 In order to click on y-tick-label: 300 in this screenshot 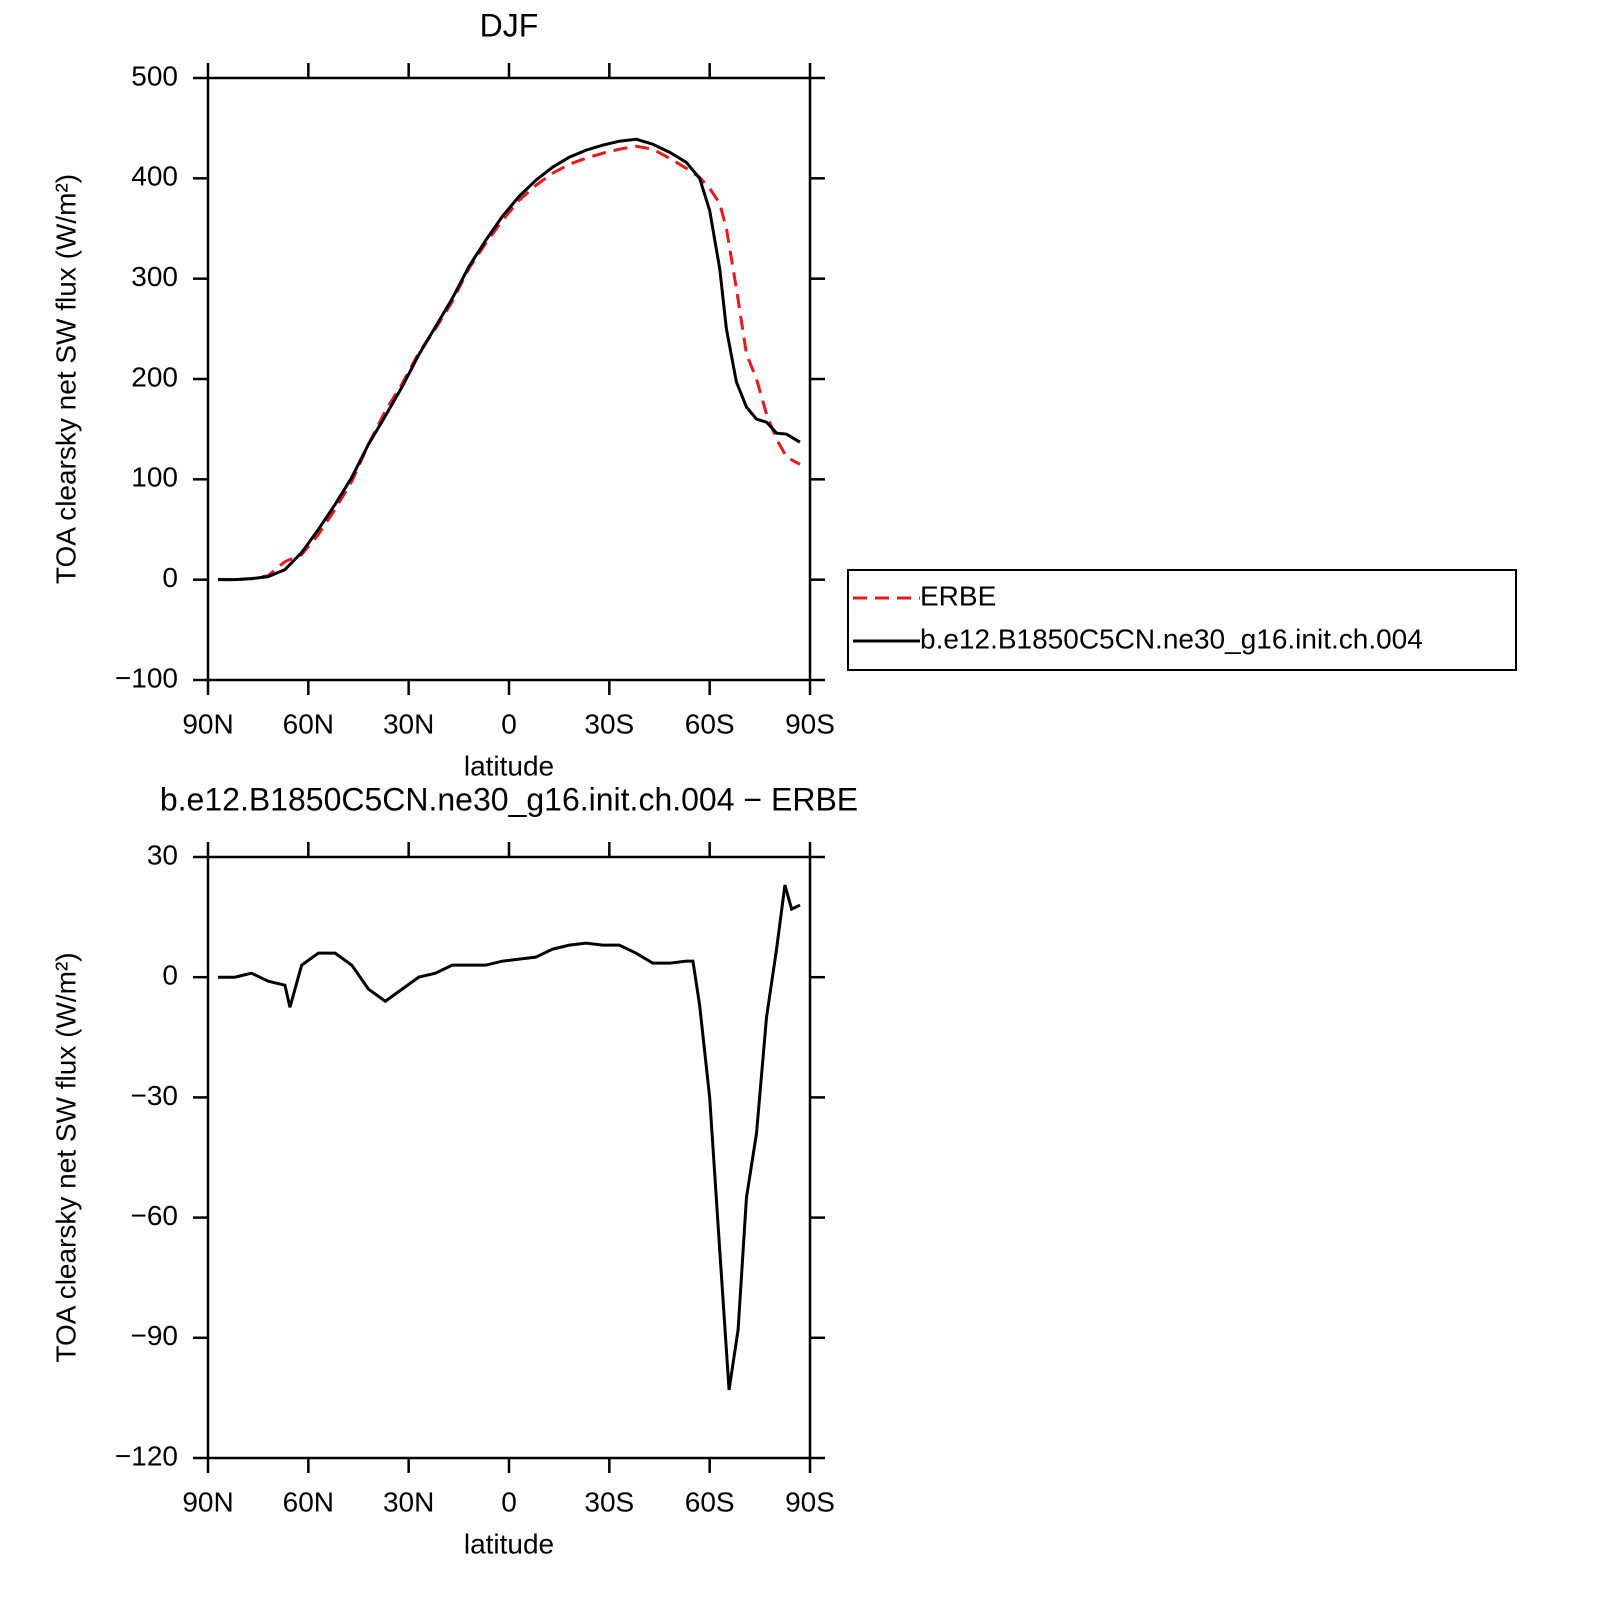, I will do `click(154, 276)`.